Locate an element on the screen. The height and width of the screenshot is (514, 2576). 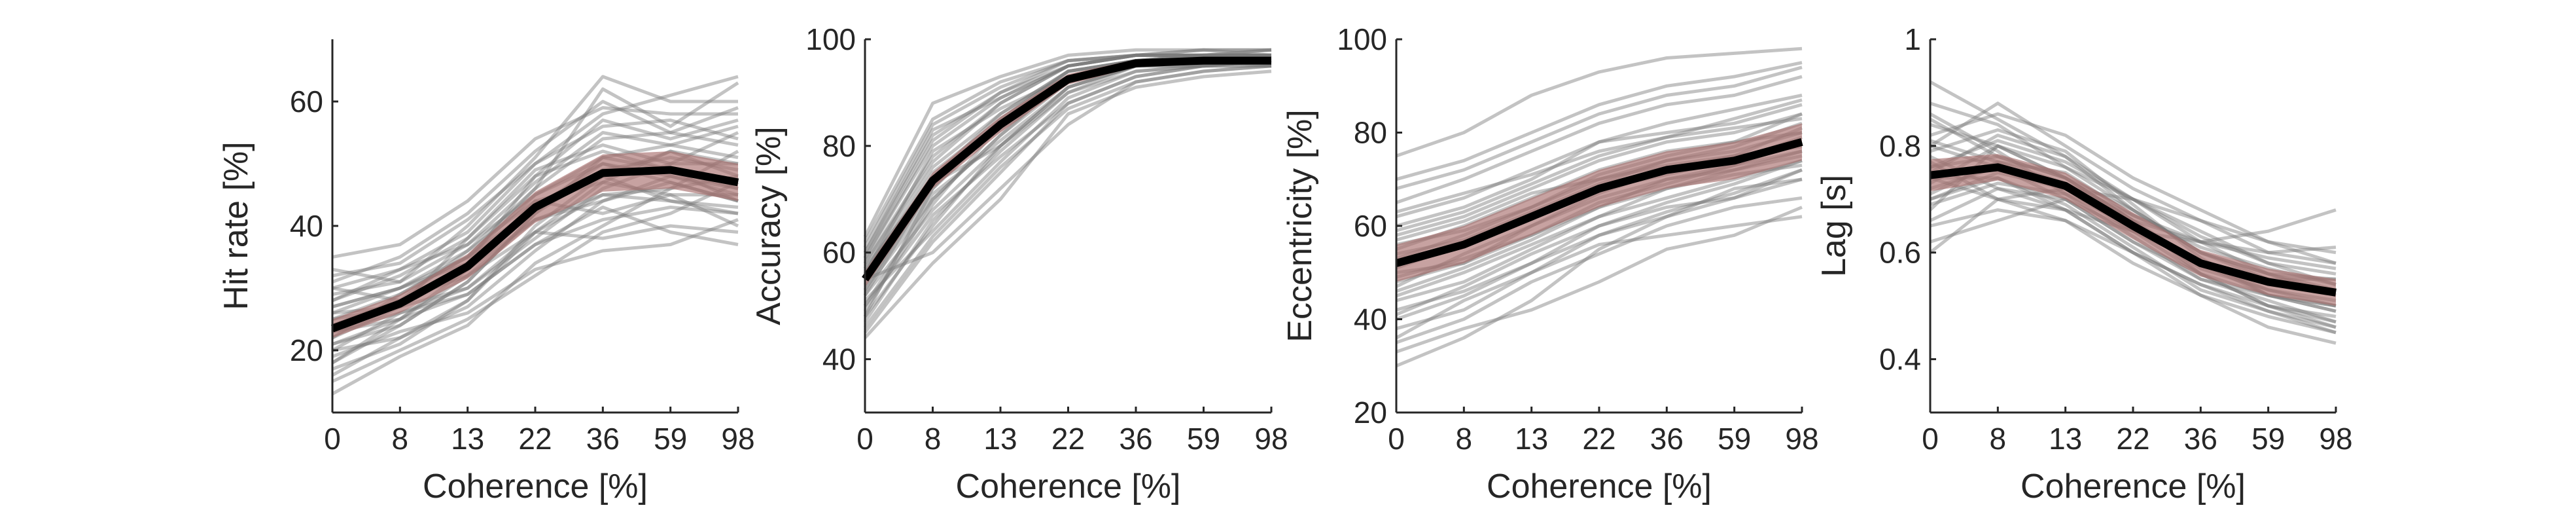
y-tick-label: 0.8 is located at coordinates (1900, 146).